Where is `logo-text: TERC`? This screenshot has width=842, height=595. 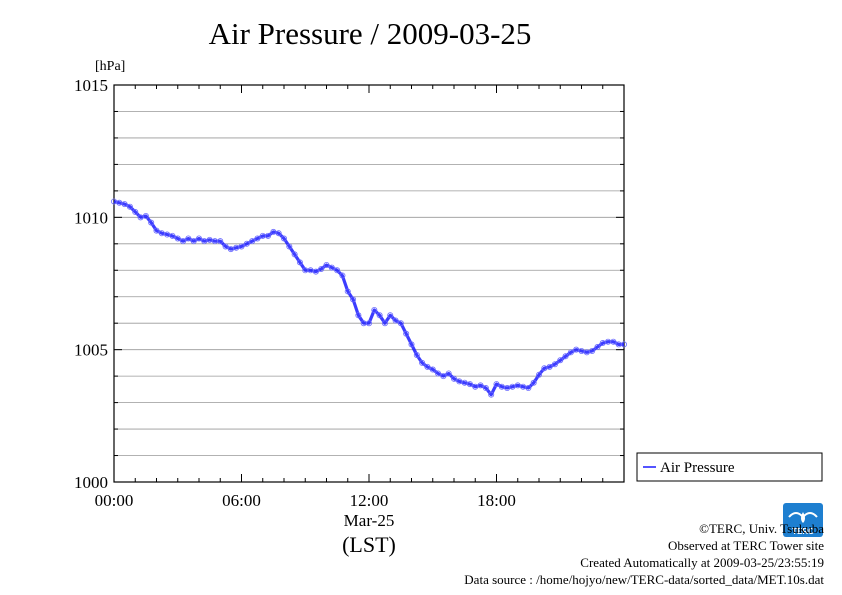
logo-text: TERC is located at coordinates (803, 531).